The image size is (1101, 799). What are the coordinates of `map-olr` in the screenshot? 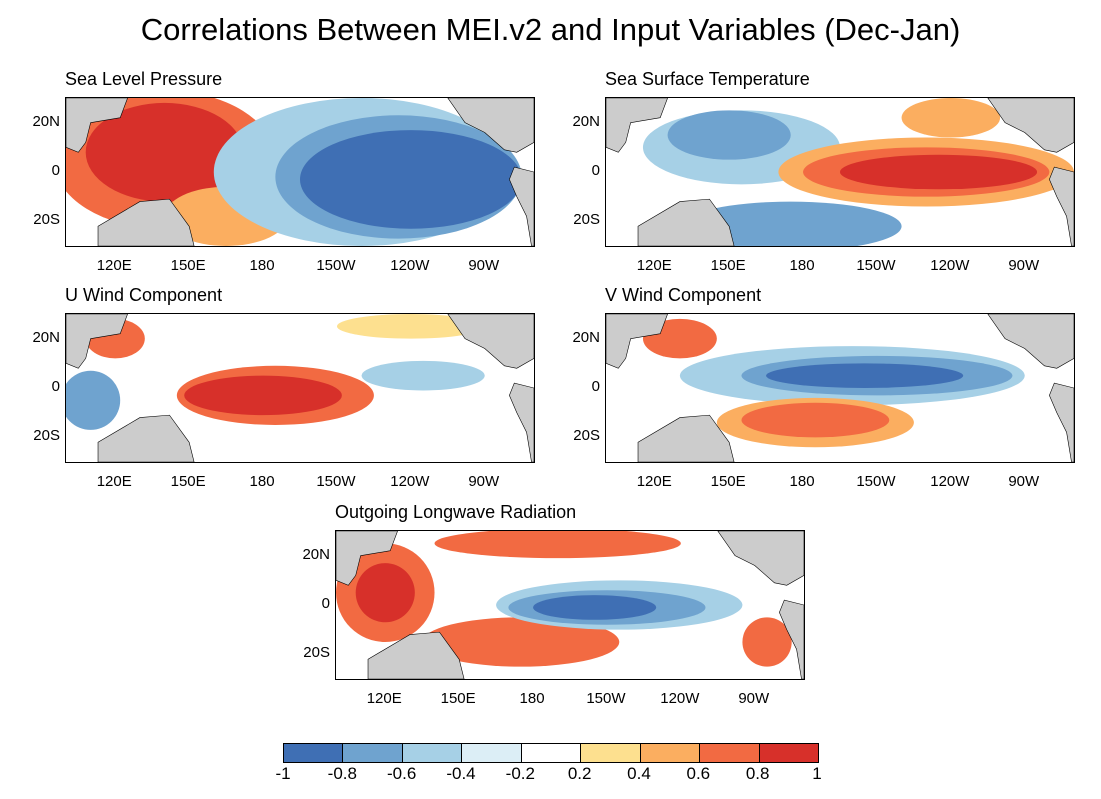 It's located at (570, 605).